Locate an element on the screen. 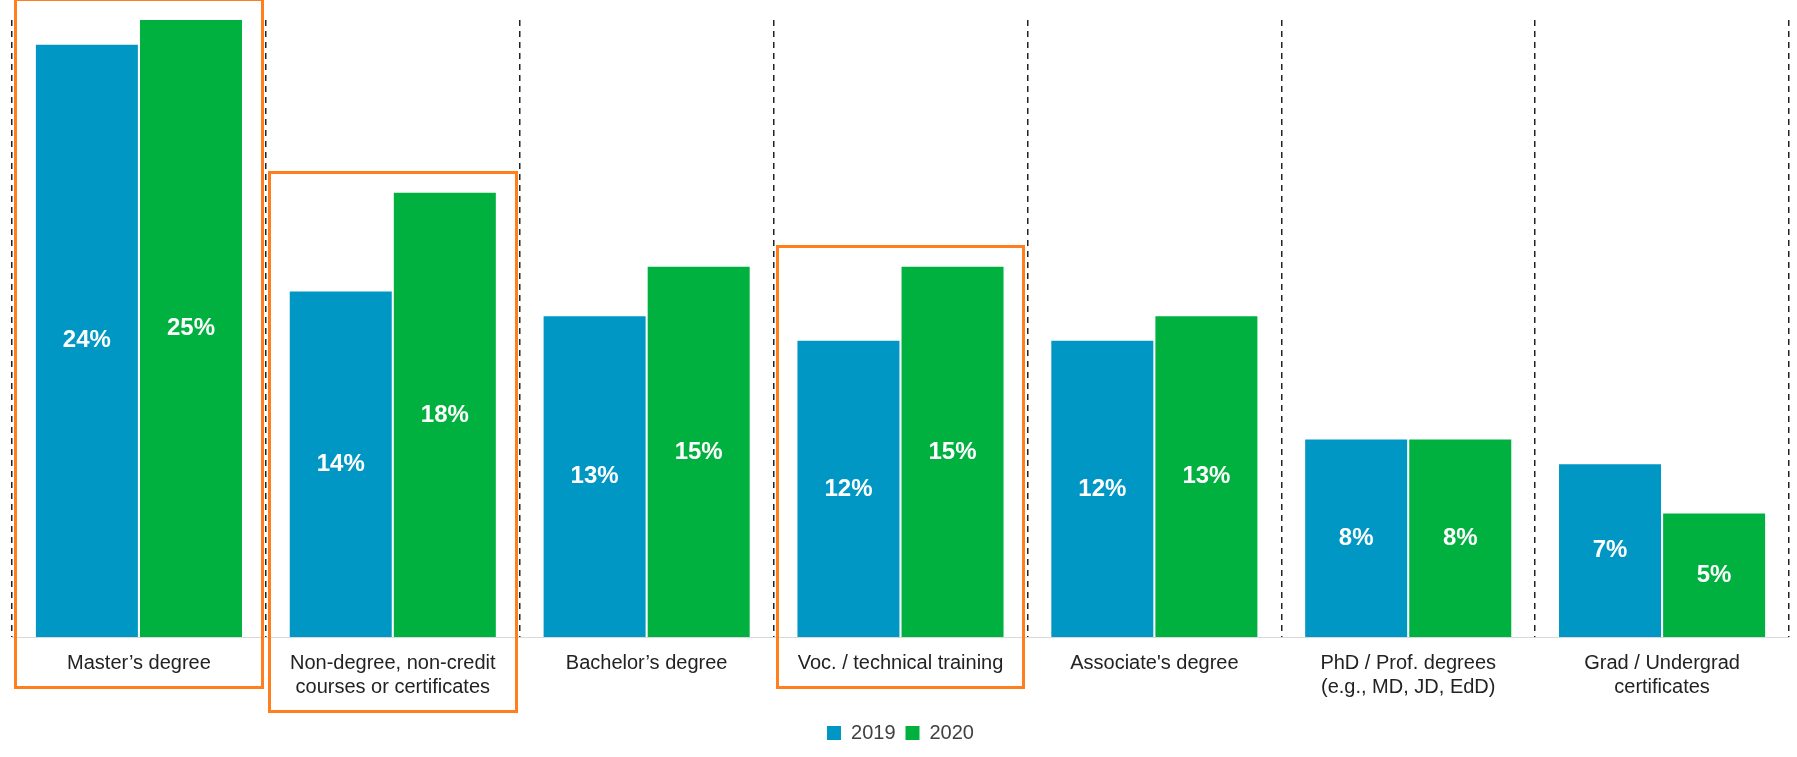 The height and width of the screenshot is (757, 1797). data-label: 14% is located at coordinates (340, 462).